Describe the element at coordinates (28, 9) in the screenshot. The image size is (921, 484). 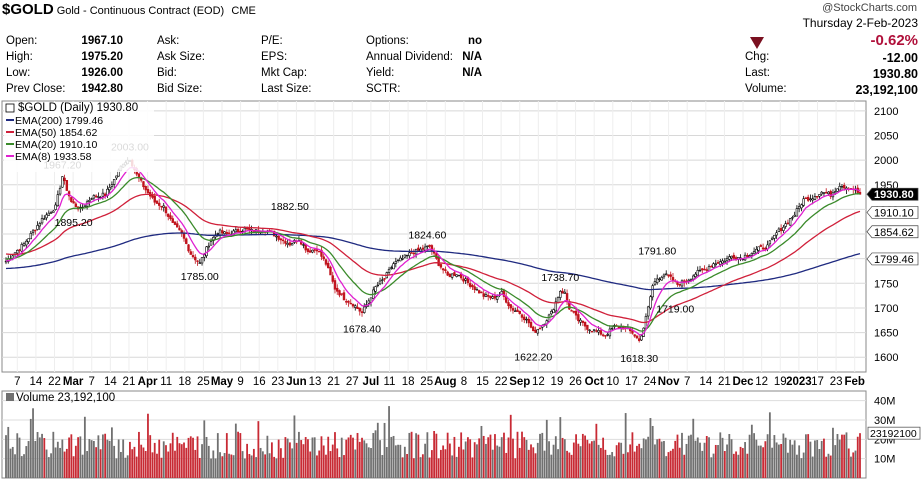
I see `symbol: $GOLD` at that location.